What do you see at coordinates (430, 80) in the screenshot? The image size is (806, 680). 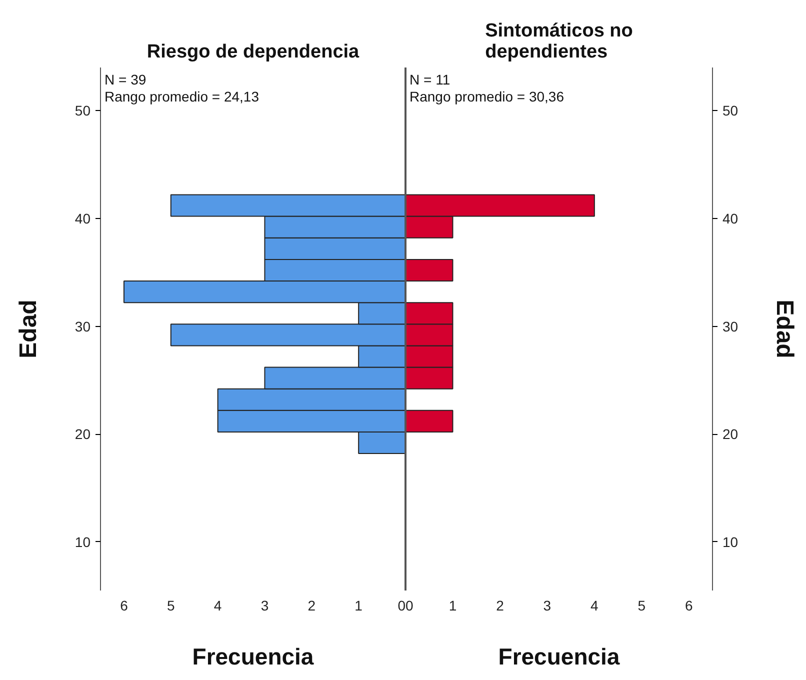 I see `annotation: N = 11` at bounding box center [430, 80].